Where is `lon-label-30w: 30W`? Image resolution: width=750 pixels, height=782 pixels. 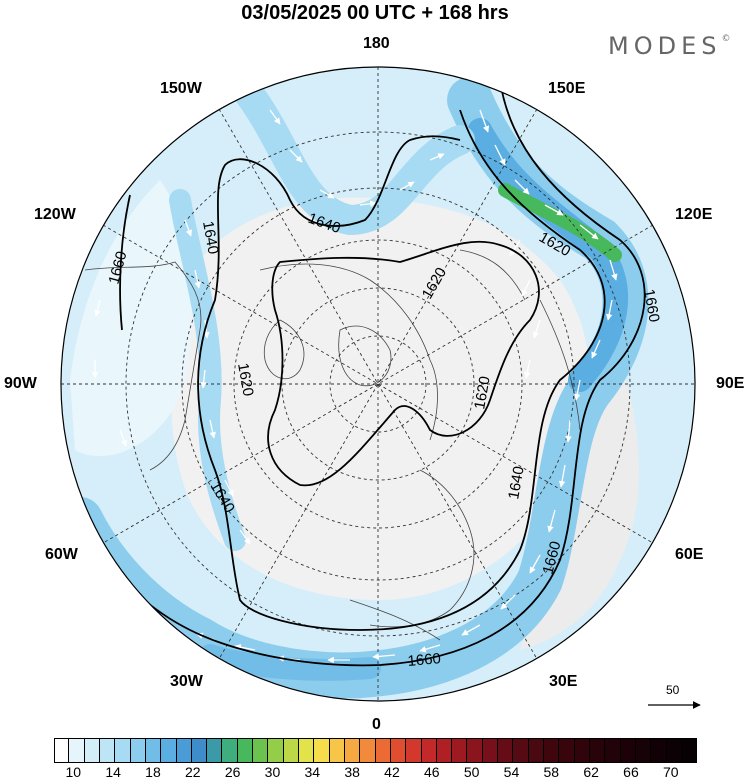
lon-label-30w: 30W is located at coordinates (186, 681).